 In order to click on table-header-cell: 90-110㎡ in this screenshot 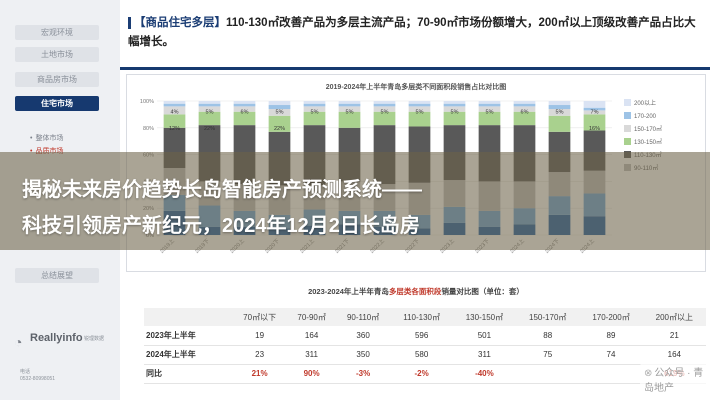, I will do `click(363, 317)`.